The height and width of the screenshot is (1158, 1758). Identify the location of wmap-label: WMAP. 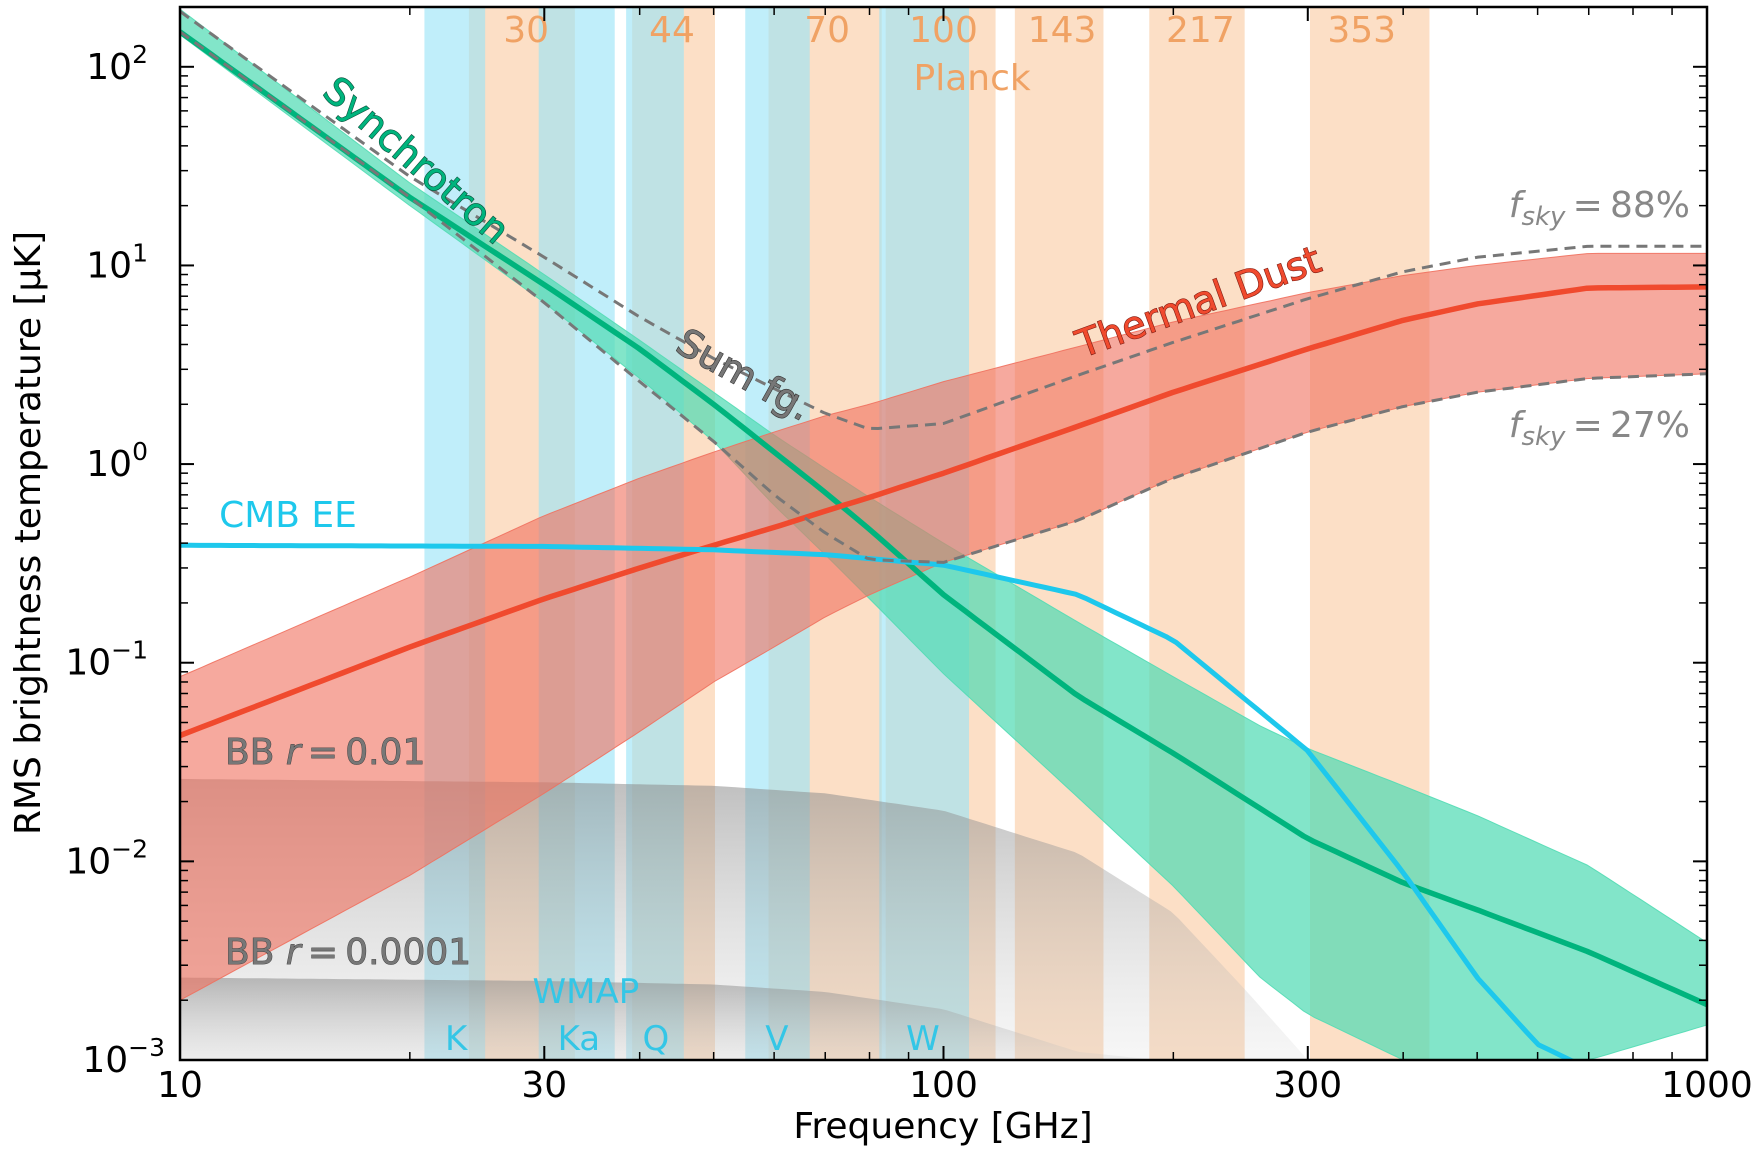
(586, 992).